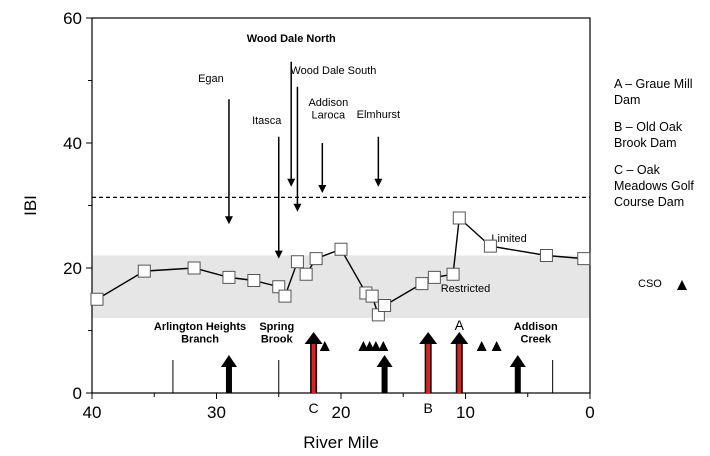  Describe the element at coordinates (72, 143) in the screenshot. I see `y-tick-label-2: 40` at that location.